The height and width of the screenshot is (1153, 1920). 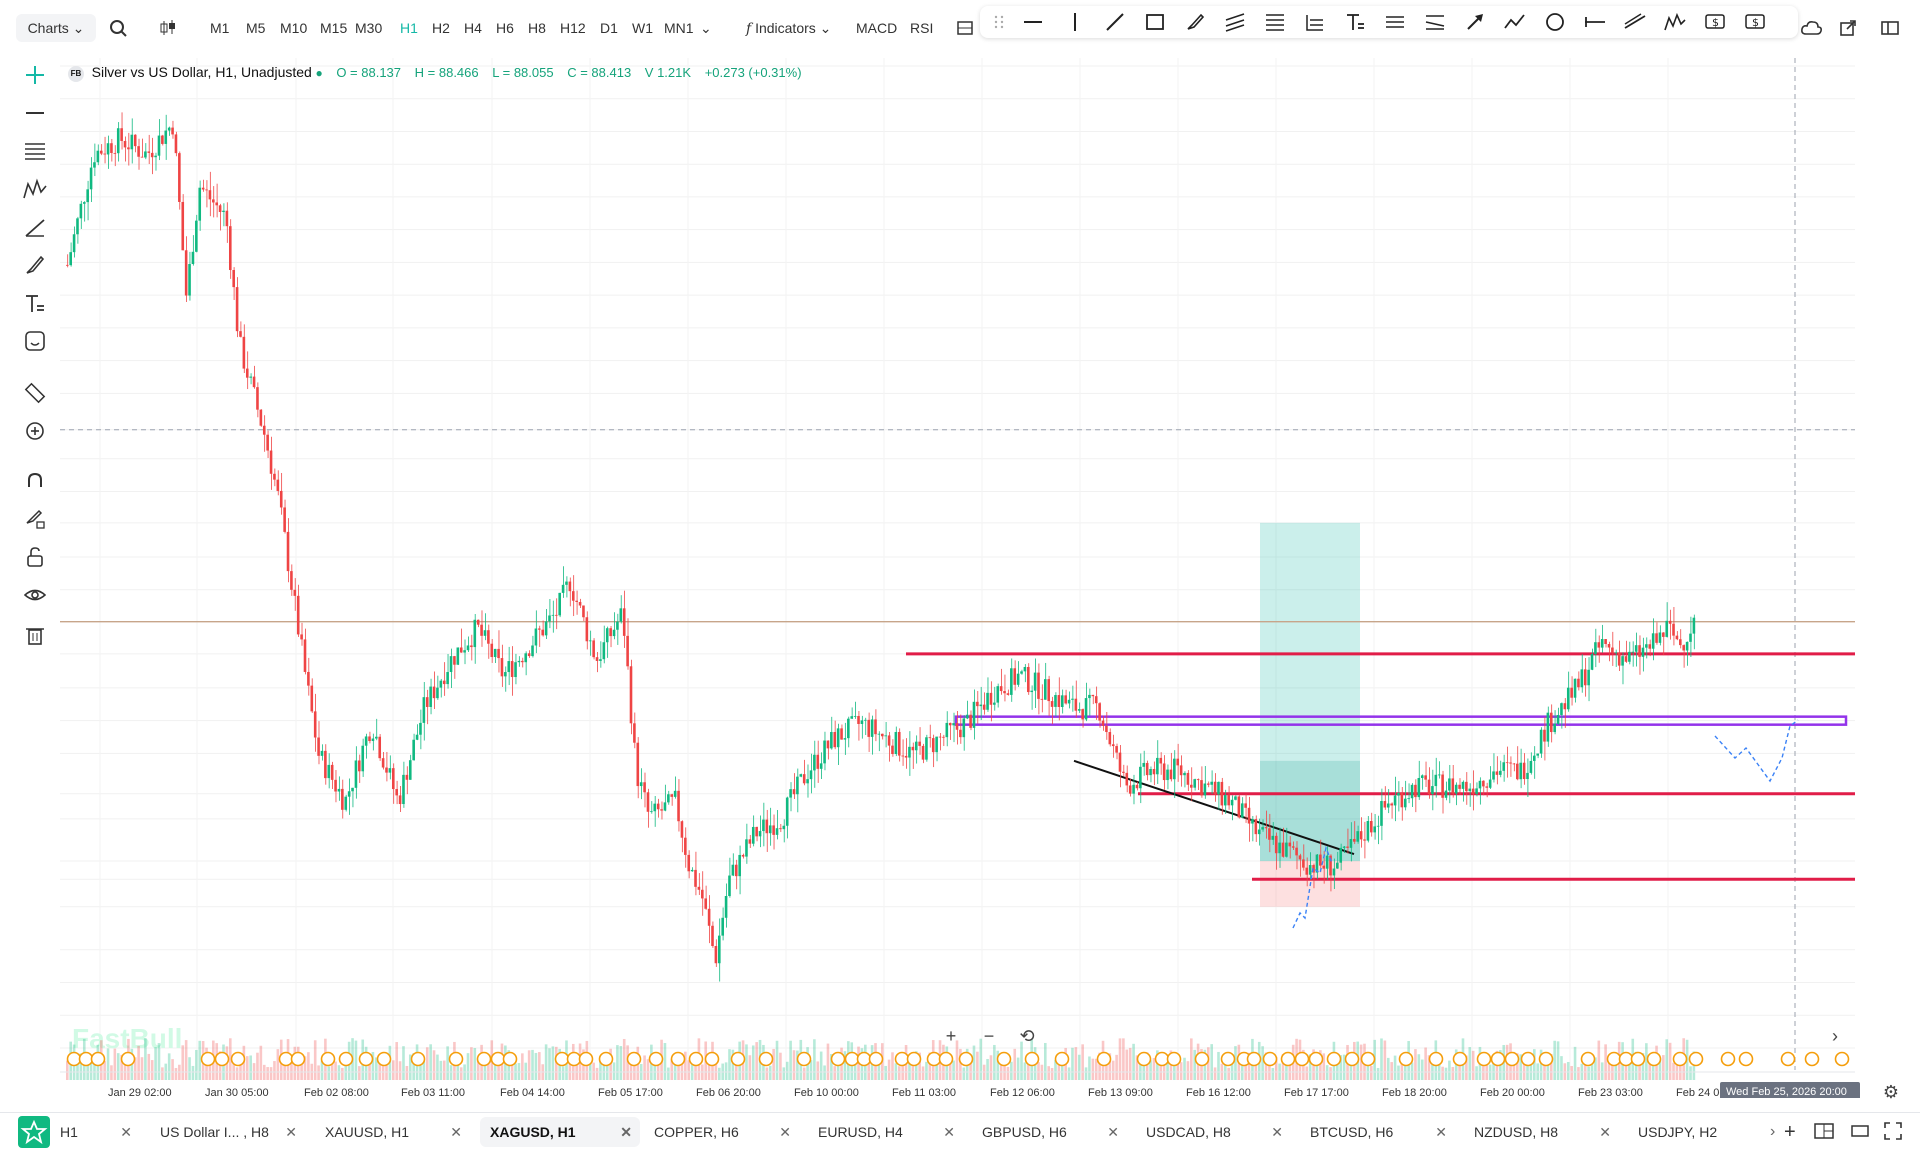 What do you see at coordinates (35, 113) in the screenshot?
I see `line-tool-icon` at bounding box center [35, 113].